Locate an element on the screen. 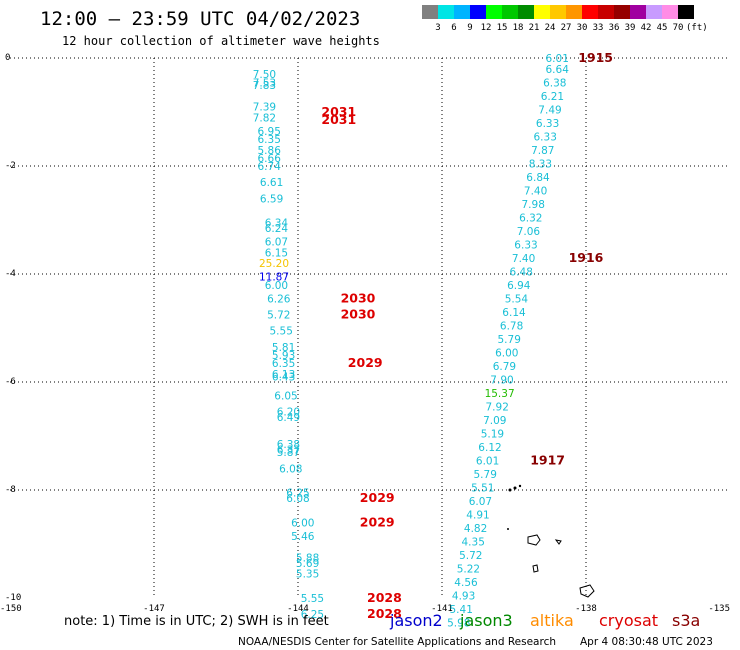 This screenshot has width=740, height=650. wave-height-value: 5.86 is located at coordinates (270, 151).